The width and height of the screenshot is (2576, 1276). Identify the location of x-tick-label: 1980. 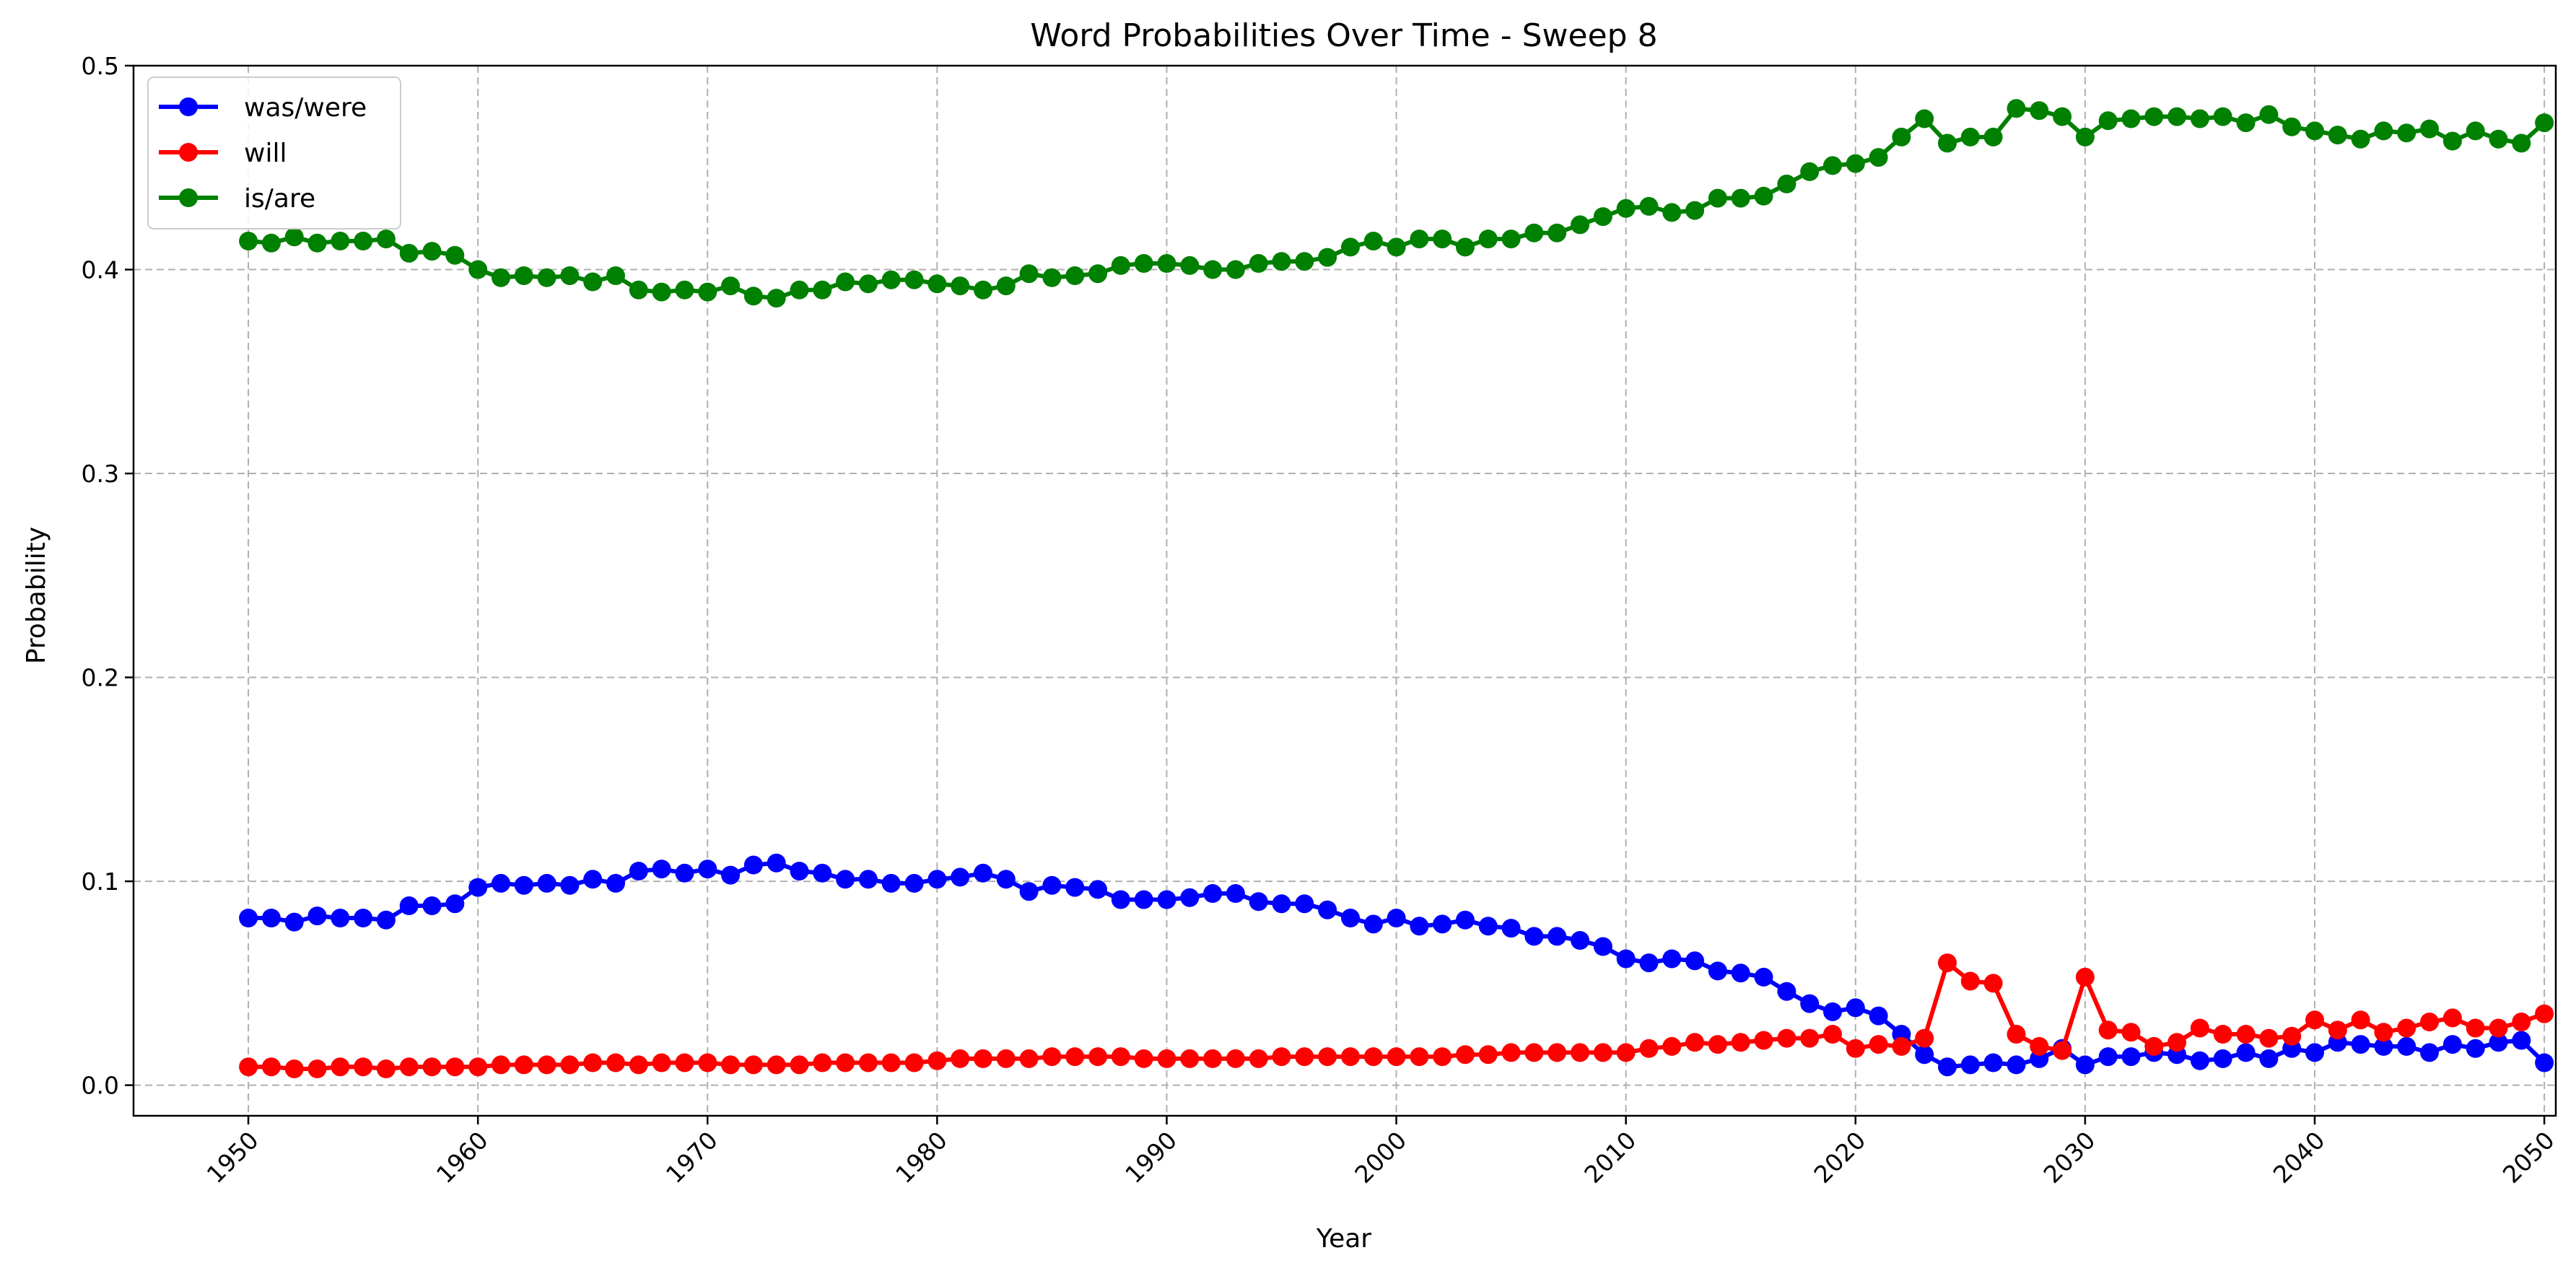
(921, 1157).